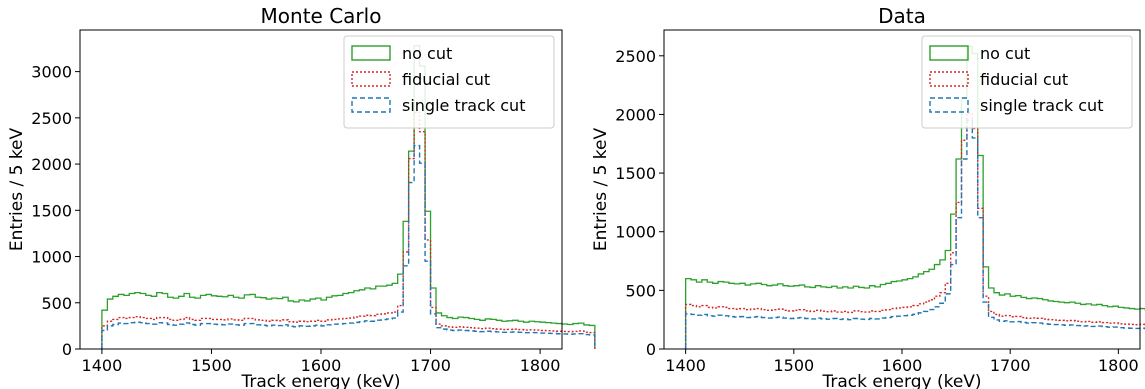 This screenshot has height=389, width=1145. Describe the element at coordinates (321, 16) in the screenshot. I see `chart-title: Monte Carlo` at that location.